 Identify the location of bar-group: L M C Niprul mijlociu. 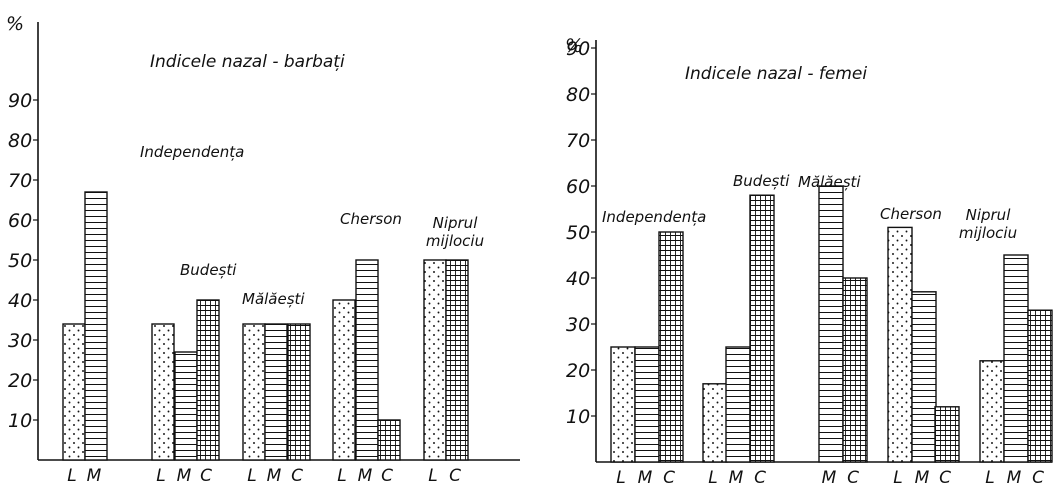
(1006, 346).